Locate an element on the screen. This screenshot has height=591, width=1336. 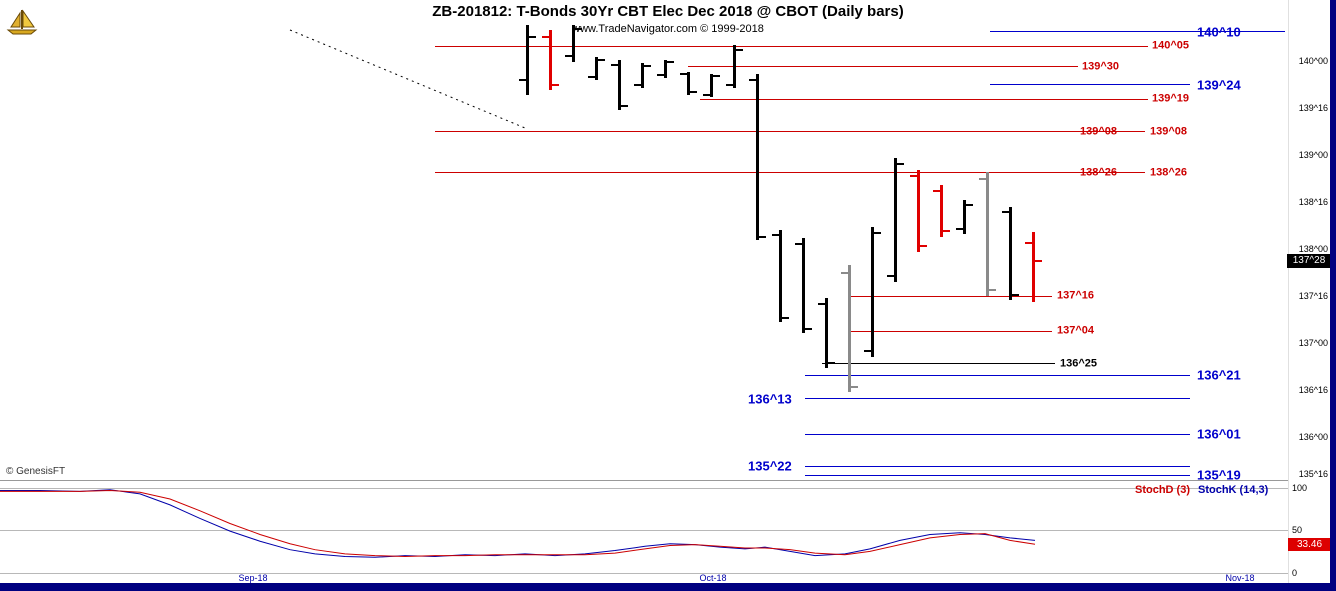
price-line-140^05 is located at coordinates (791, 46).